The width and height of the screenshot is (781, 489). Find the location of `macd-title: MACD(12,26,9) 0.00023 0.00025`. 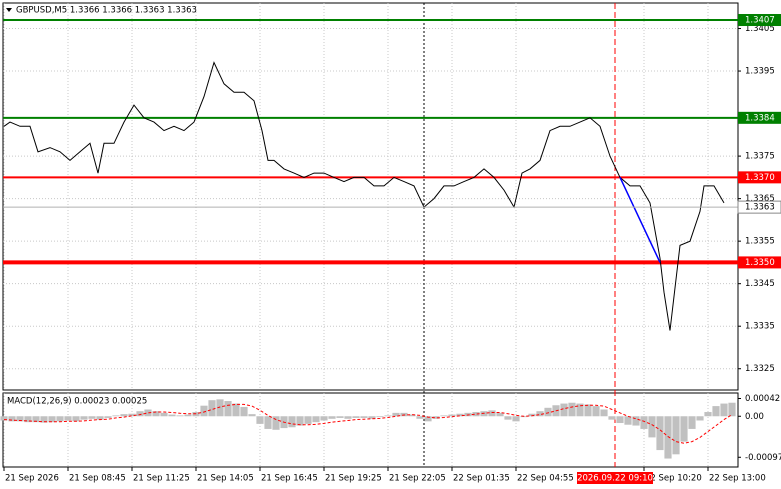

macd-title: MACD(12,26,9) 0.00023 0.00025 is located at coordinates (77, 402).